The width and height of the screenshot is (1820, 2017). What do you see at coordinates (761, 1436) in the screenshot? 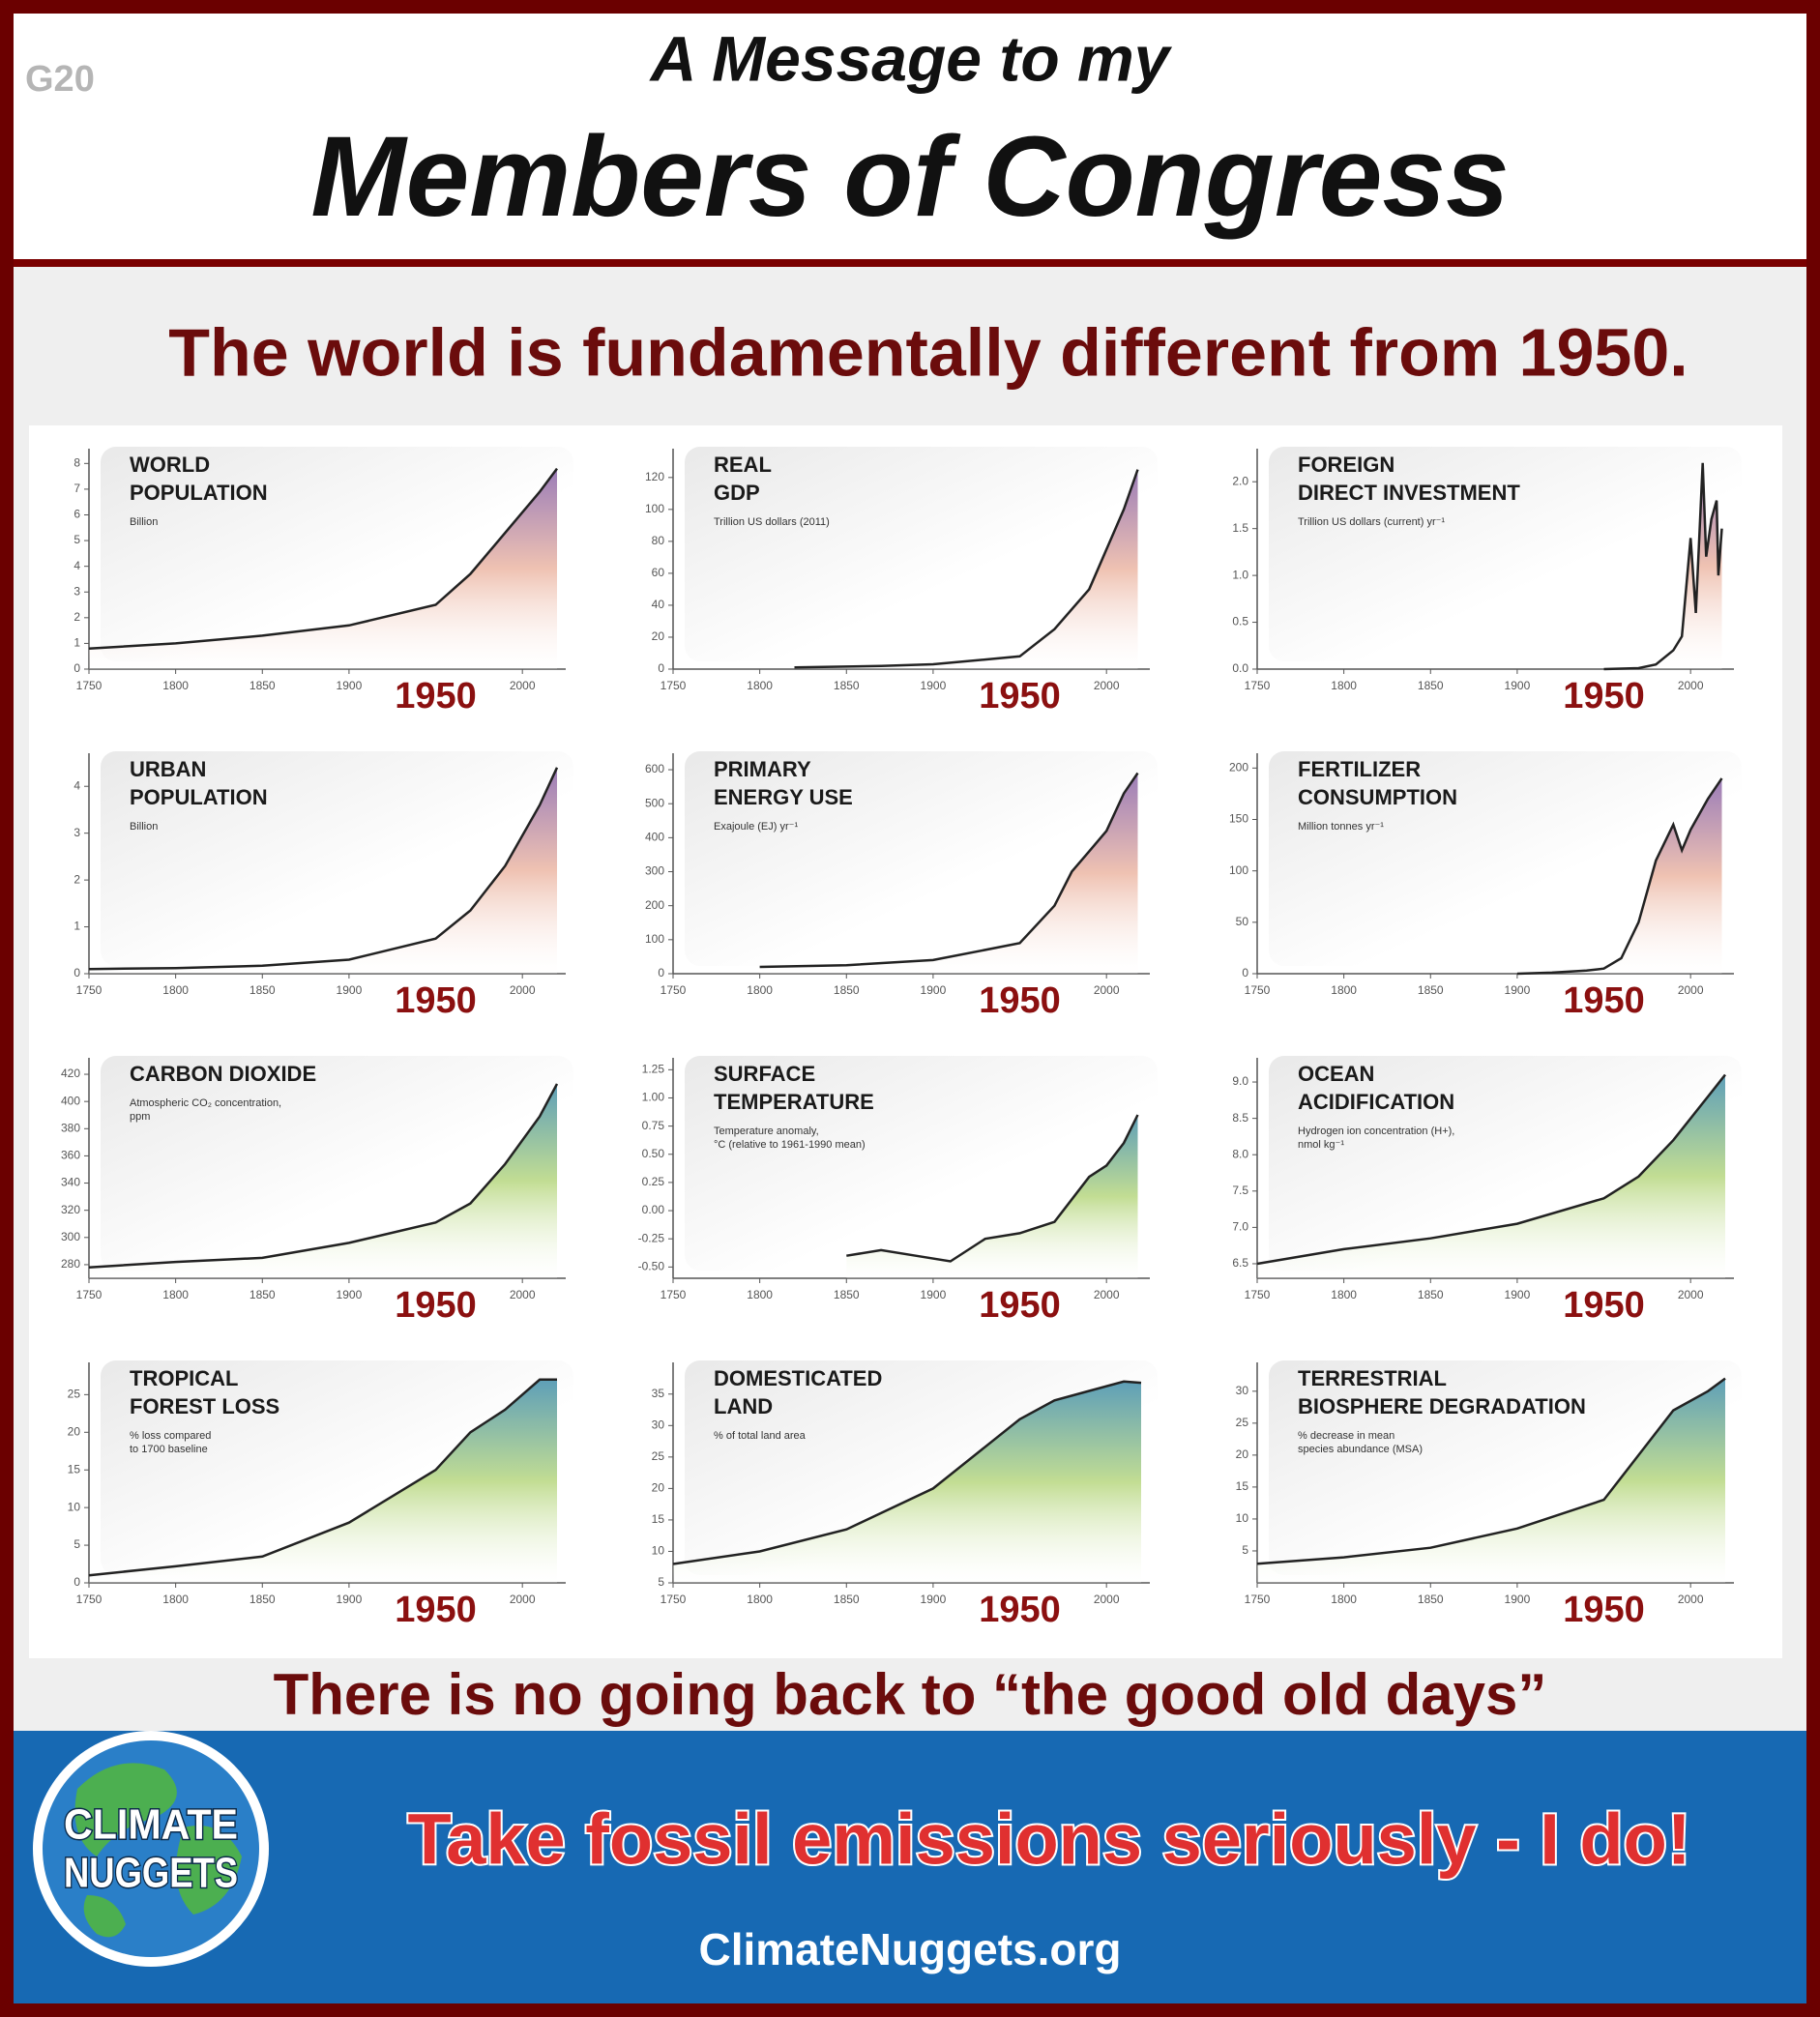
I see `chart-subtitle: % of total land area` at bounding box center [761, 1436].